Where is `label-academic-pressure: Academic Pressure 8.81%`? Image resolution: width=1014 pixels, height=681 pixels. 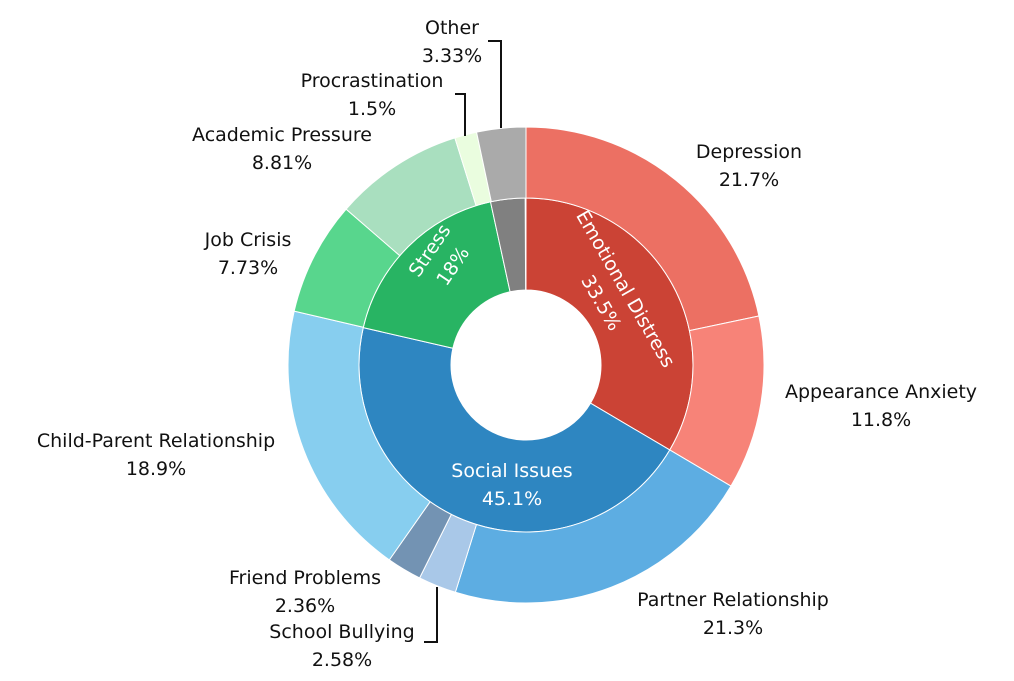 label-academic-pressure: Academic Pressure 8.81% is located at coordinates (282, 149).